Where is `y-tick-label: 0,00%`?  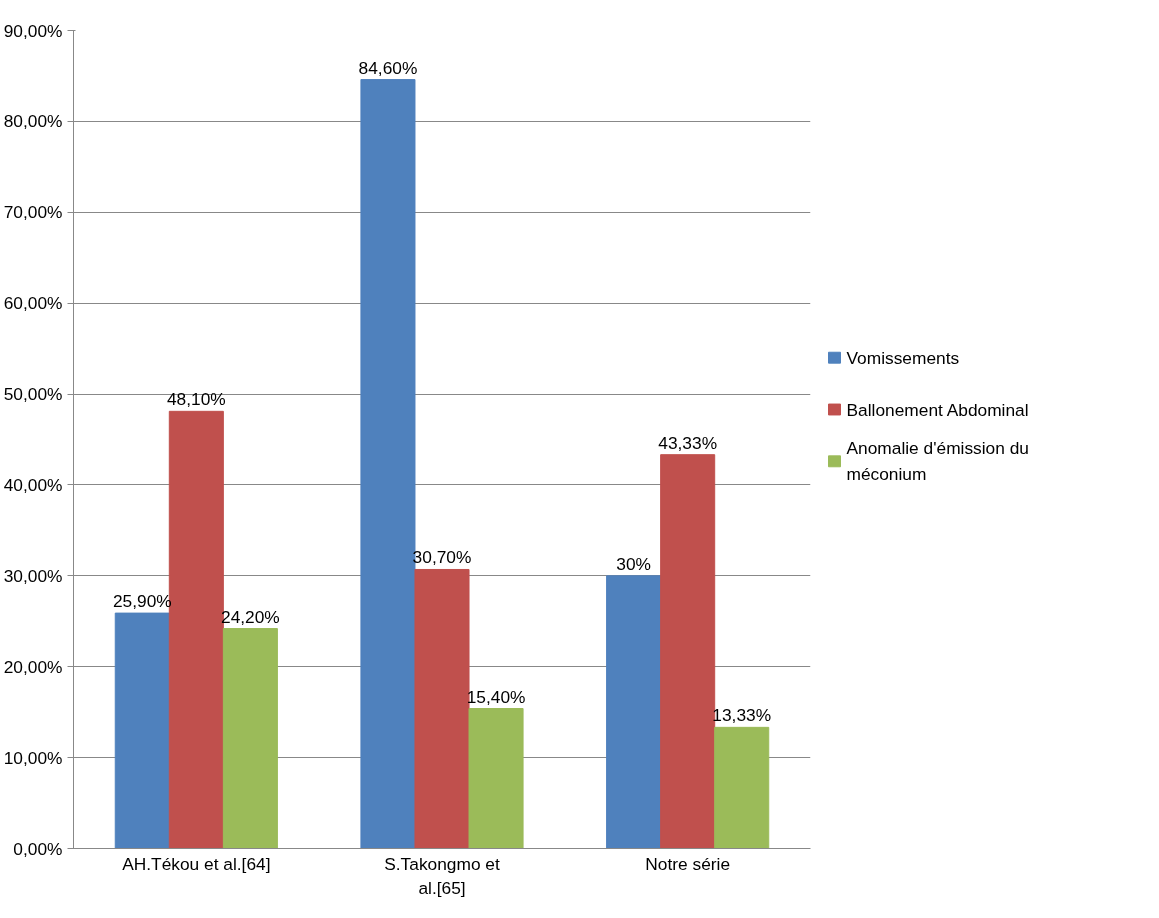
y-tick-label: 0,00% is located at coordinates (38, 848).